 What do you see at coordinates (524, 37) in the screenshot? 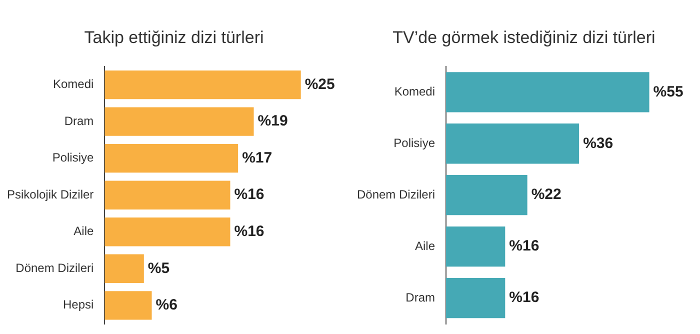
I see `chart-title: TV’de görmek istediğiniz dizi türleri` at bounding box center [524, 37].